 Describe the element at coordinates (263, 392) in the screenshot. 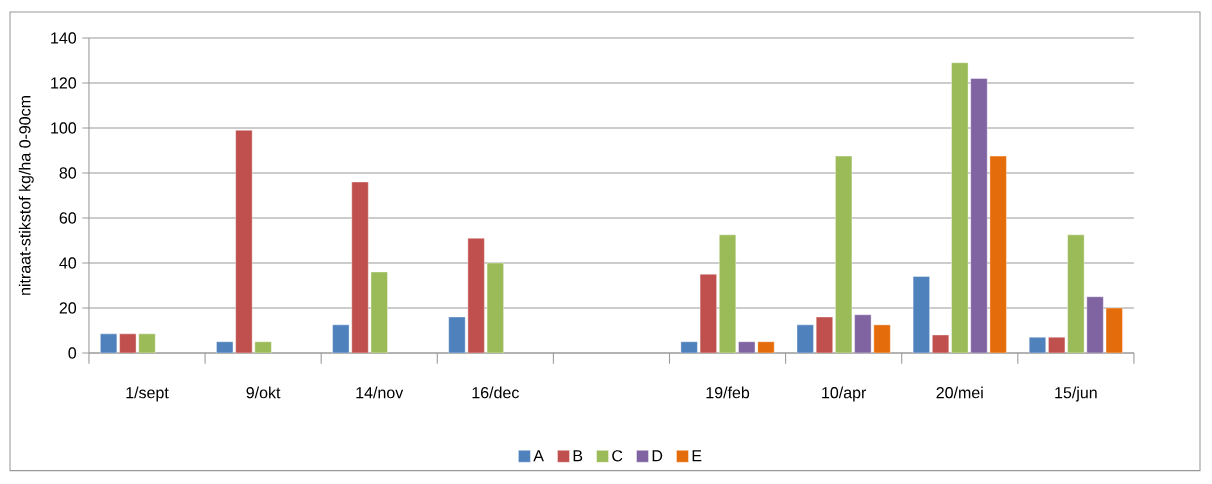

I see `x-tick-label: 9/okt` at that location.